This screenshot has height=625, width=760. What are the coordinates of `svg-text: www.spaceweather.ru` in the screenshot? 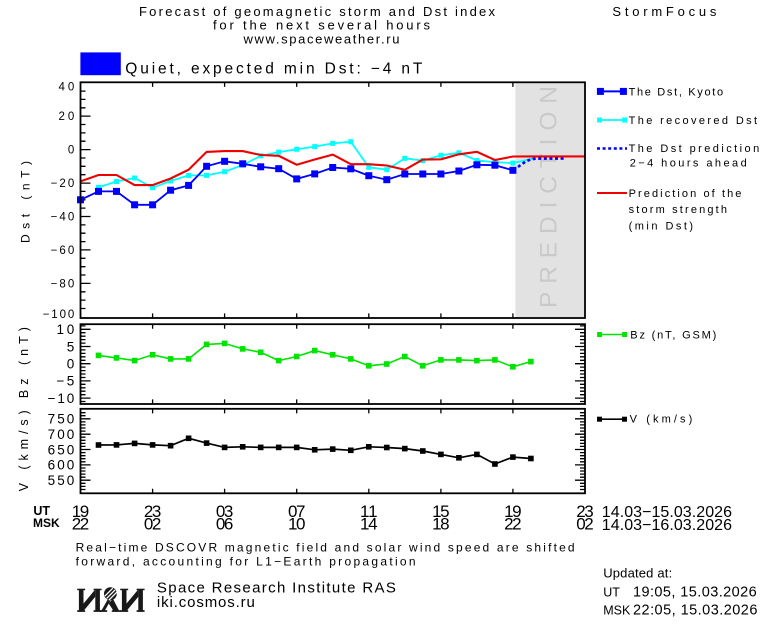 It's located at (321, 39).